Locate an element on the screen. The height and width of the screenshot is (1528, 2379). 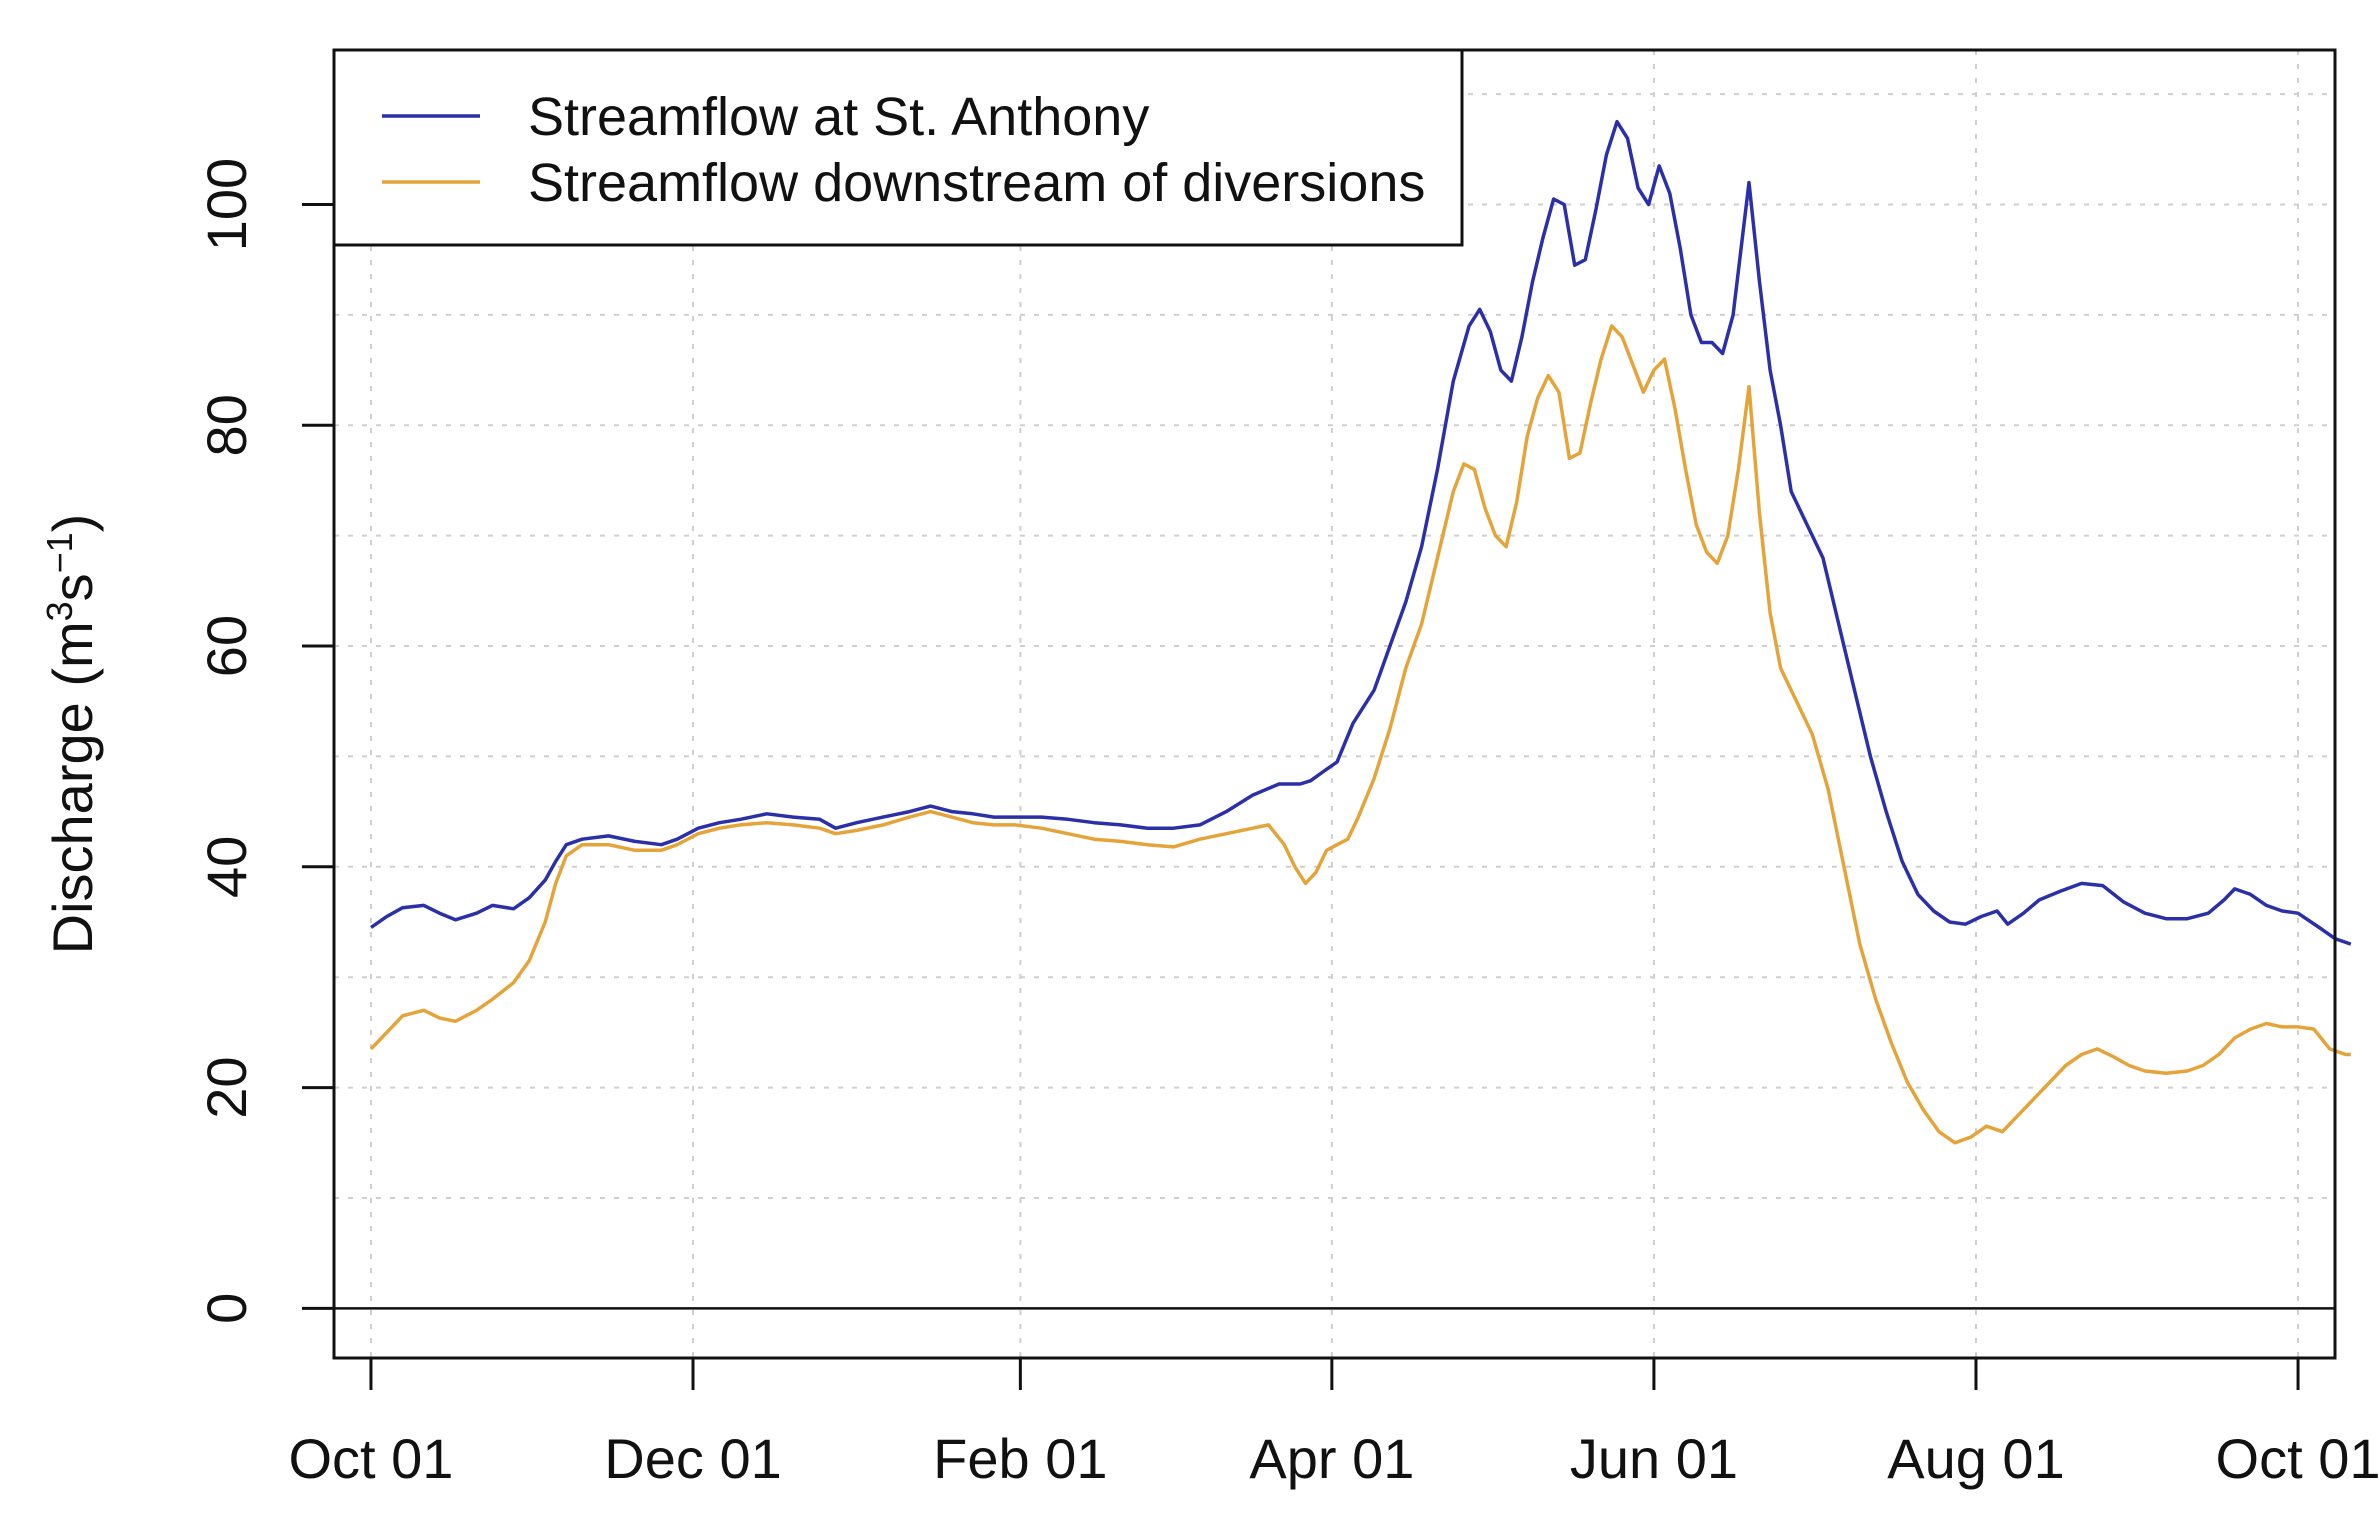
x-tick-label: Dec 01 is located at coordinates (692, 1458).